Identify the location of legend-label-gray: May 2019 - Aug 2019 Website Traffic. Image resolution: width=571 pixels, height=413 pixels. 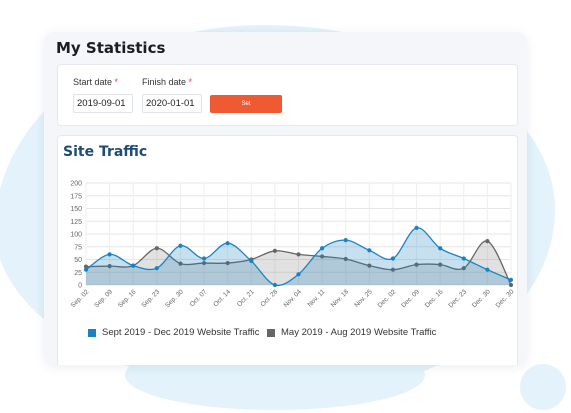
(359, 332).